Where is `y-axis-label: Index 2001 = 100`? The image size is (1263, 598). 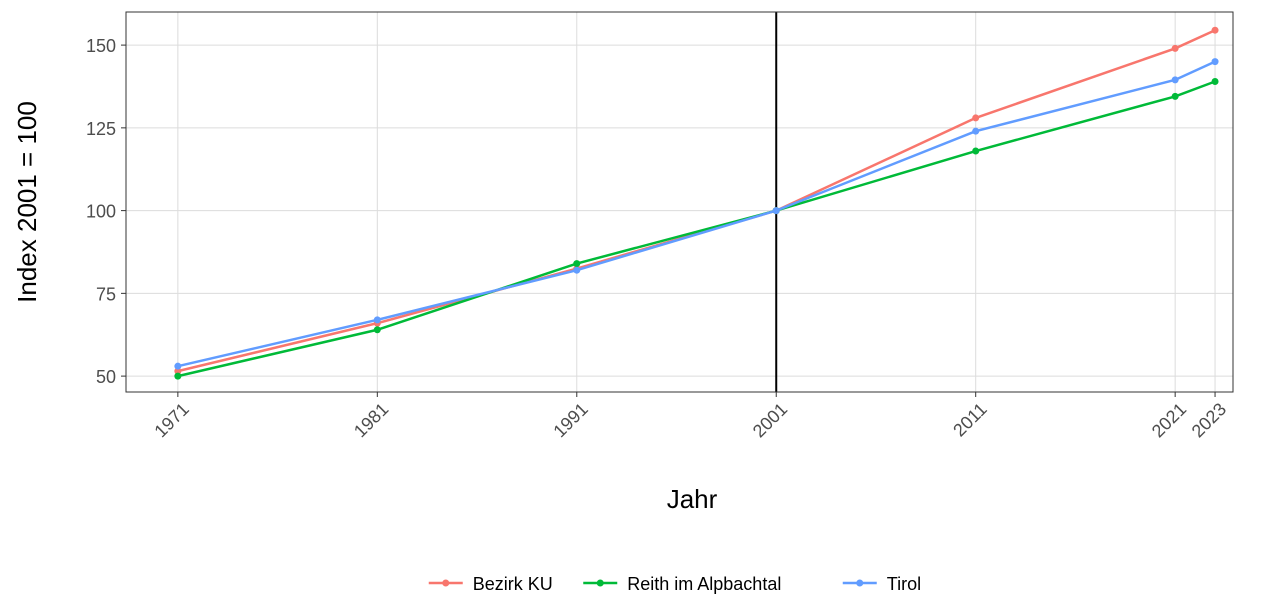 y-axis-label: Index 2001 = 100 is located at coordinates (27, 202).